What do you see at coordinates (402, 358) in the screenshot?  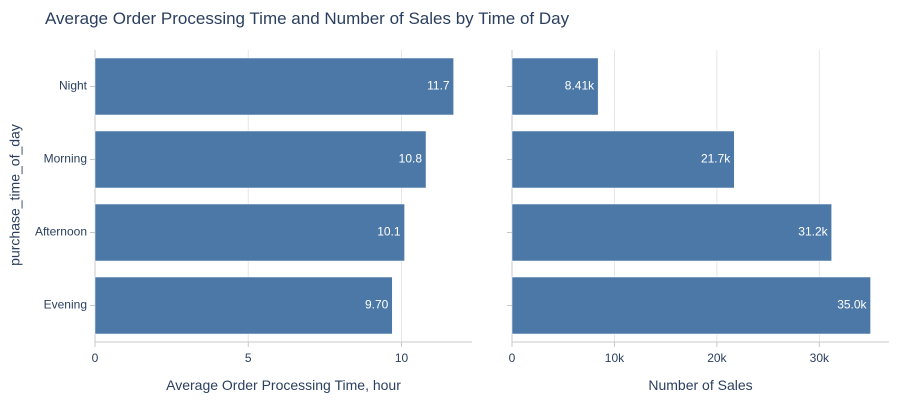 I see `x-tick-label: 10` at bounding box center [402, 358].